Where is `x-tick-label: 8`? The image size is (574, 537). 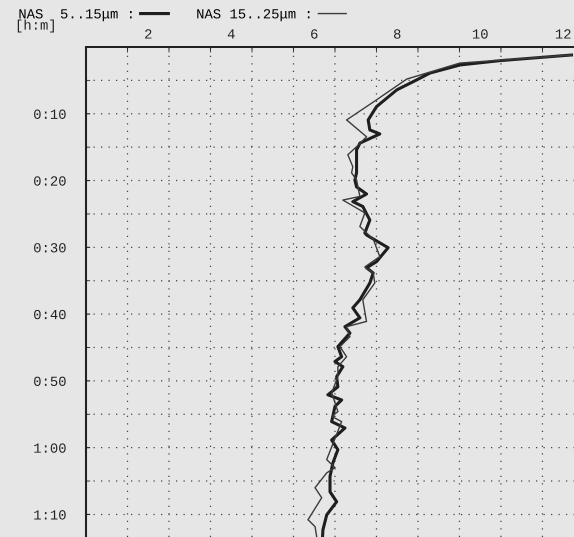 x-tick-label: 8 is located at coordinates (397, 34).